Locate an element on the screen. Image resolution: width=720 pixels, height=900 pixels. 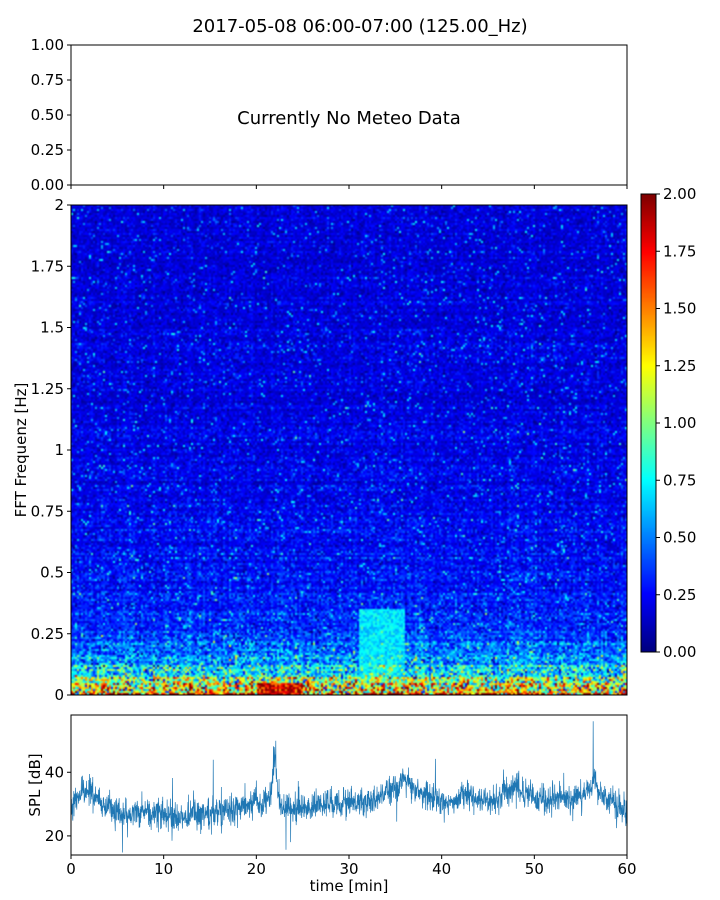
colorbar-tick-label: 1.75 is located at coordinates (679, 251).